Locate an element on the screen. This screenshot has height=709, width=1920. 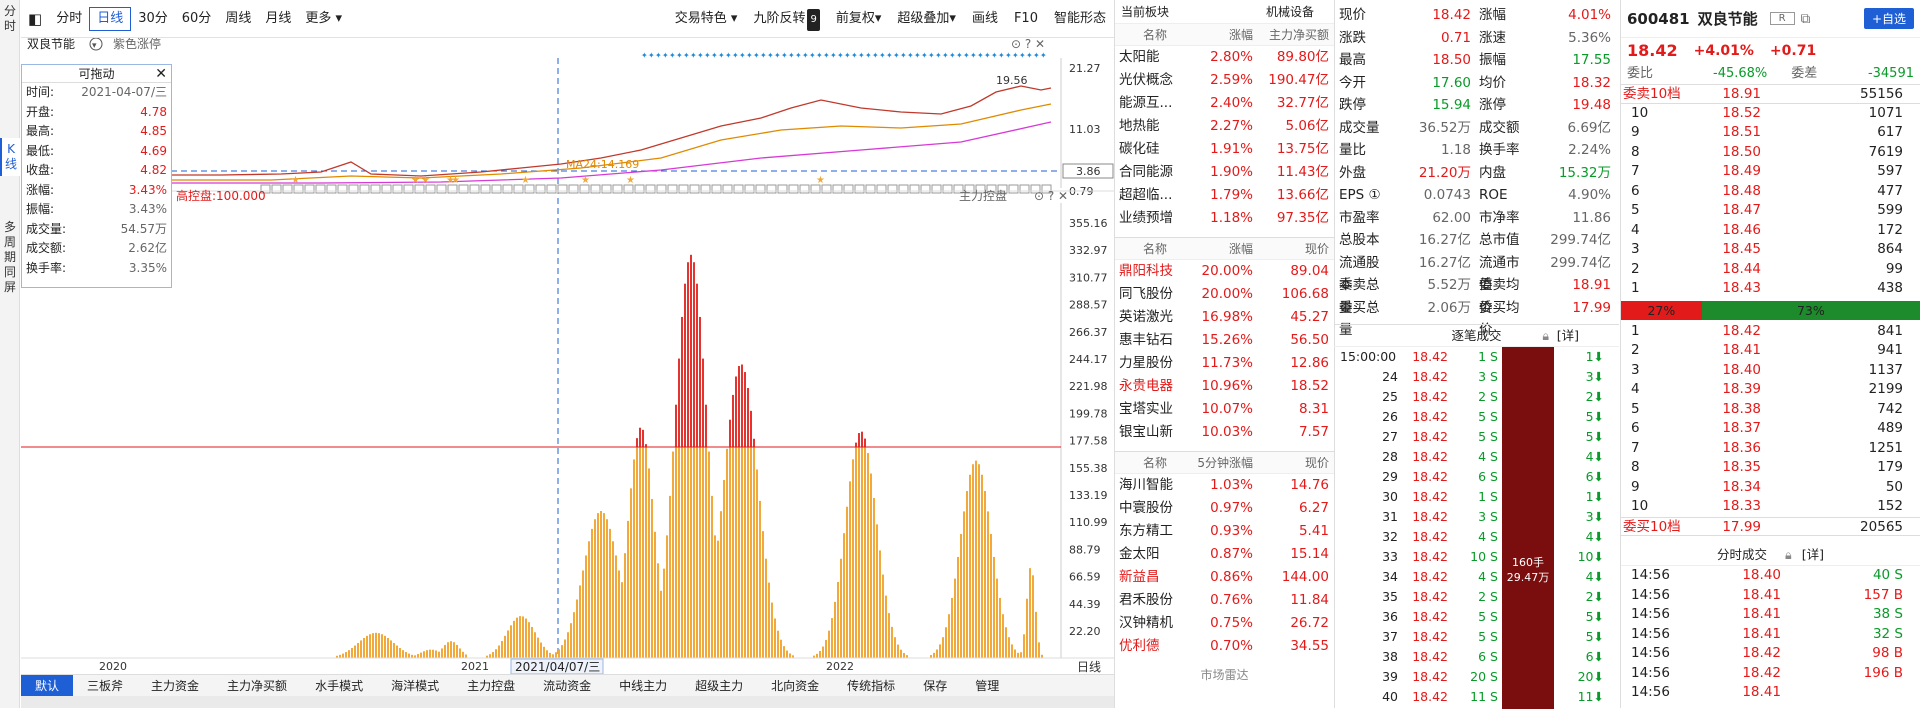
order-level: 9 18.34 50 is located at coordinates (1770, 488).